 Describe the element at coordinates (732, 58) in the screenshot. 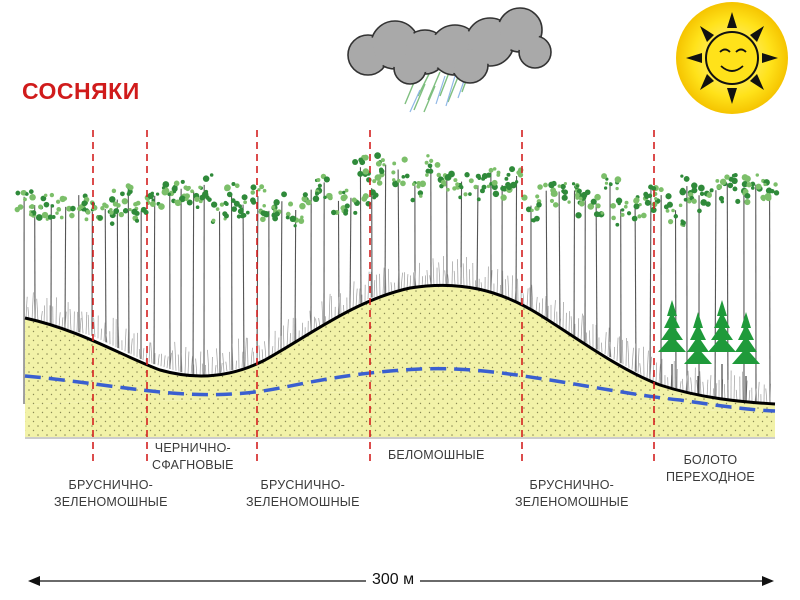

I see `sun-icon` at that location.